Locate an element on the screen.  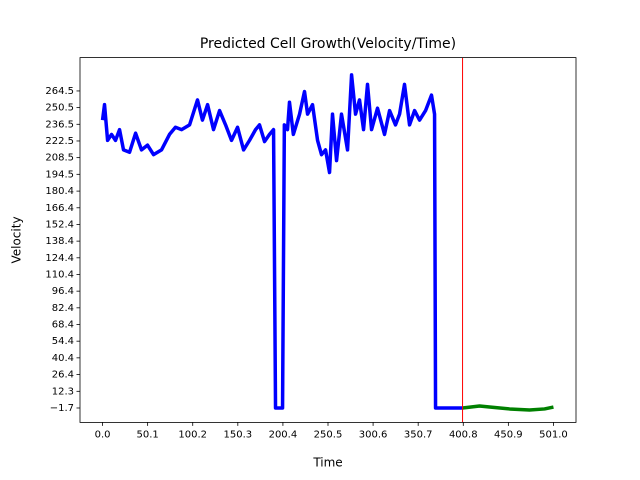
x-tick-label: 100.2 is located at coordinates (192, 434).